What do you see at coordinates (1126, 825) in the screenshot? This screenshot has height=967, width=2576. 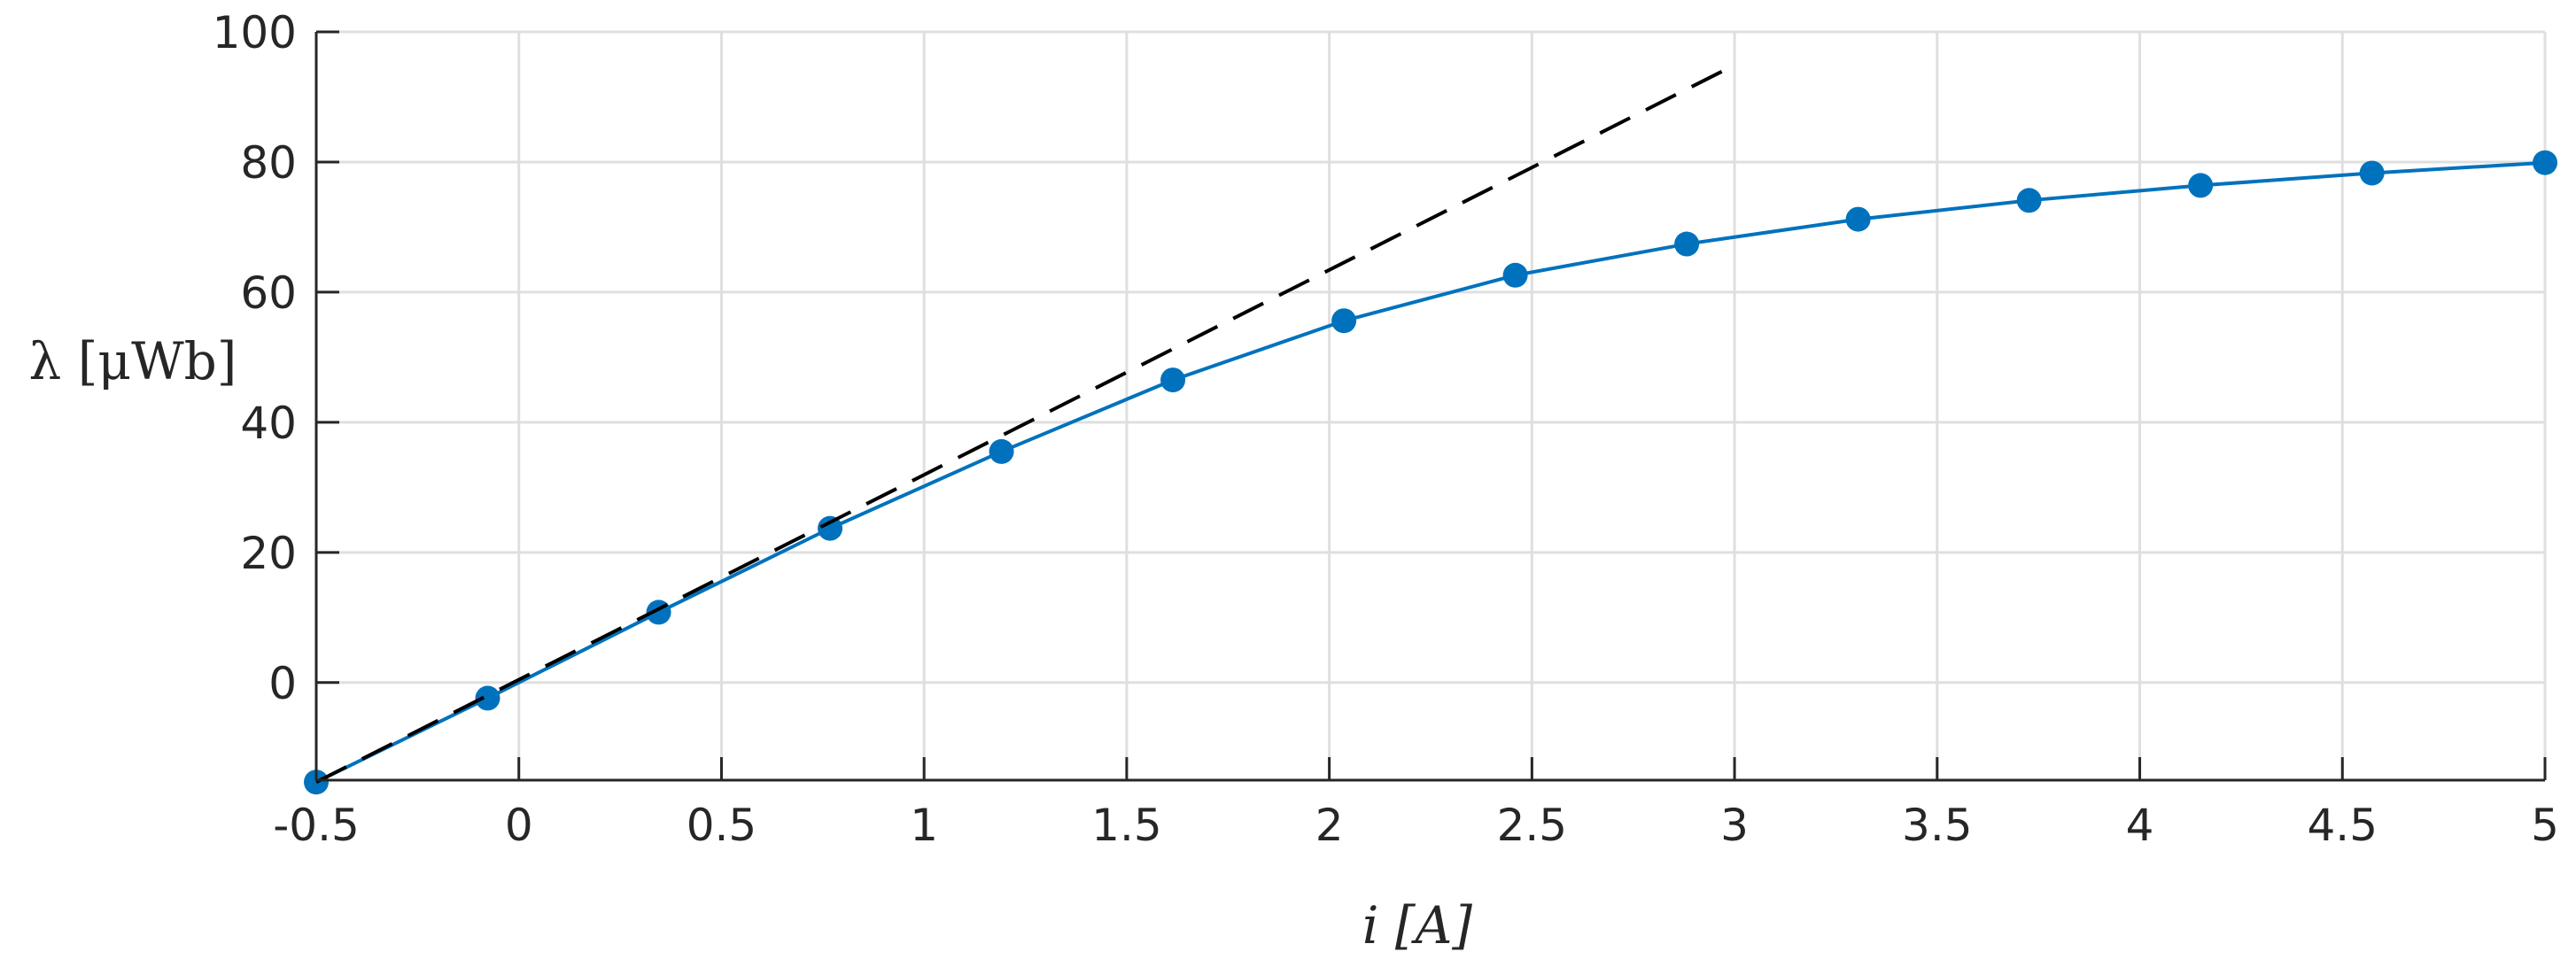 I see `x-tick-label: 1.5` at bounding box center [1126, 825].